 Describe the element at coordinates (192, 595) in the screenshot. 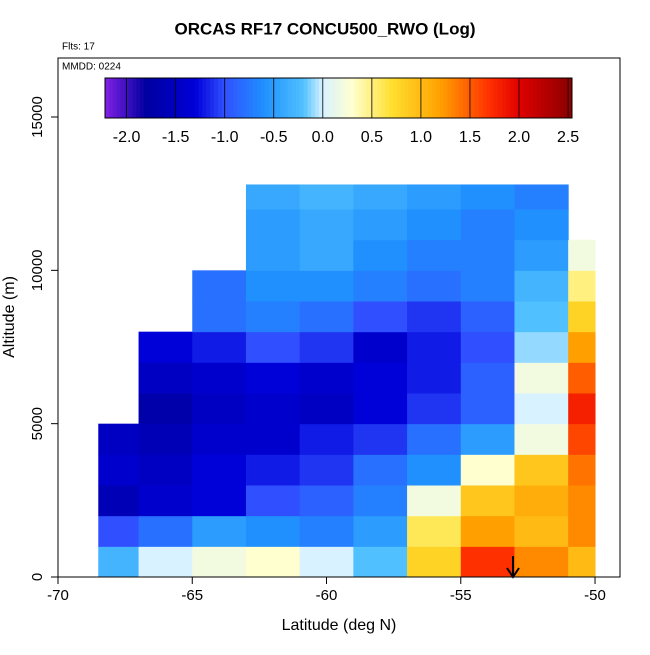

I see `x-tick-label: -65` at that location.